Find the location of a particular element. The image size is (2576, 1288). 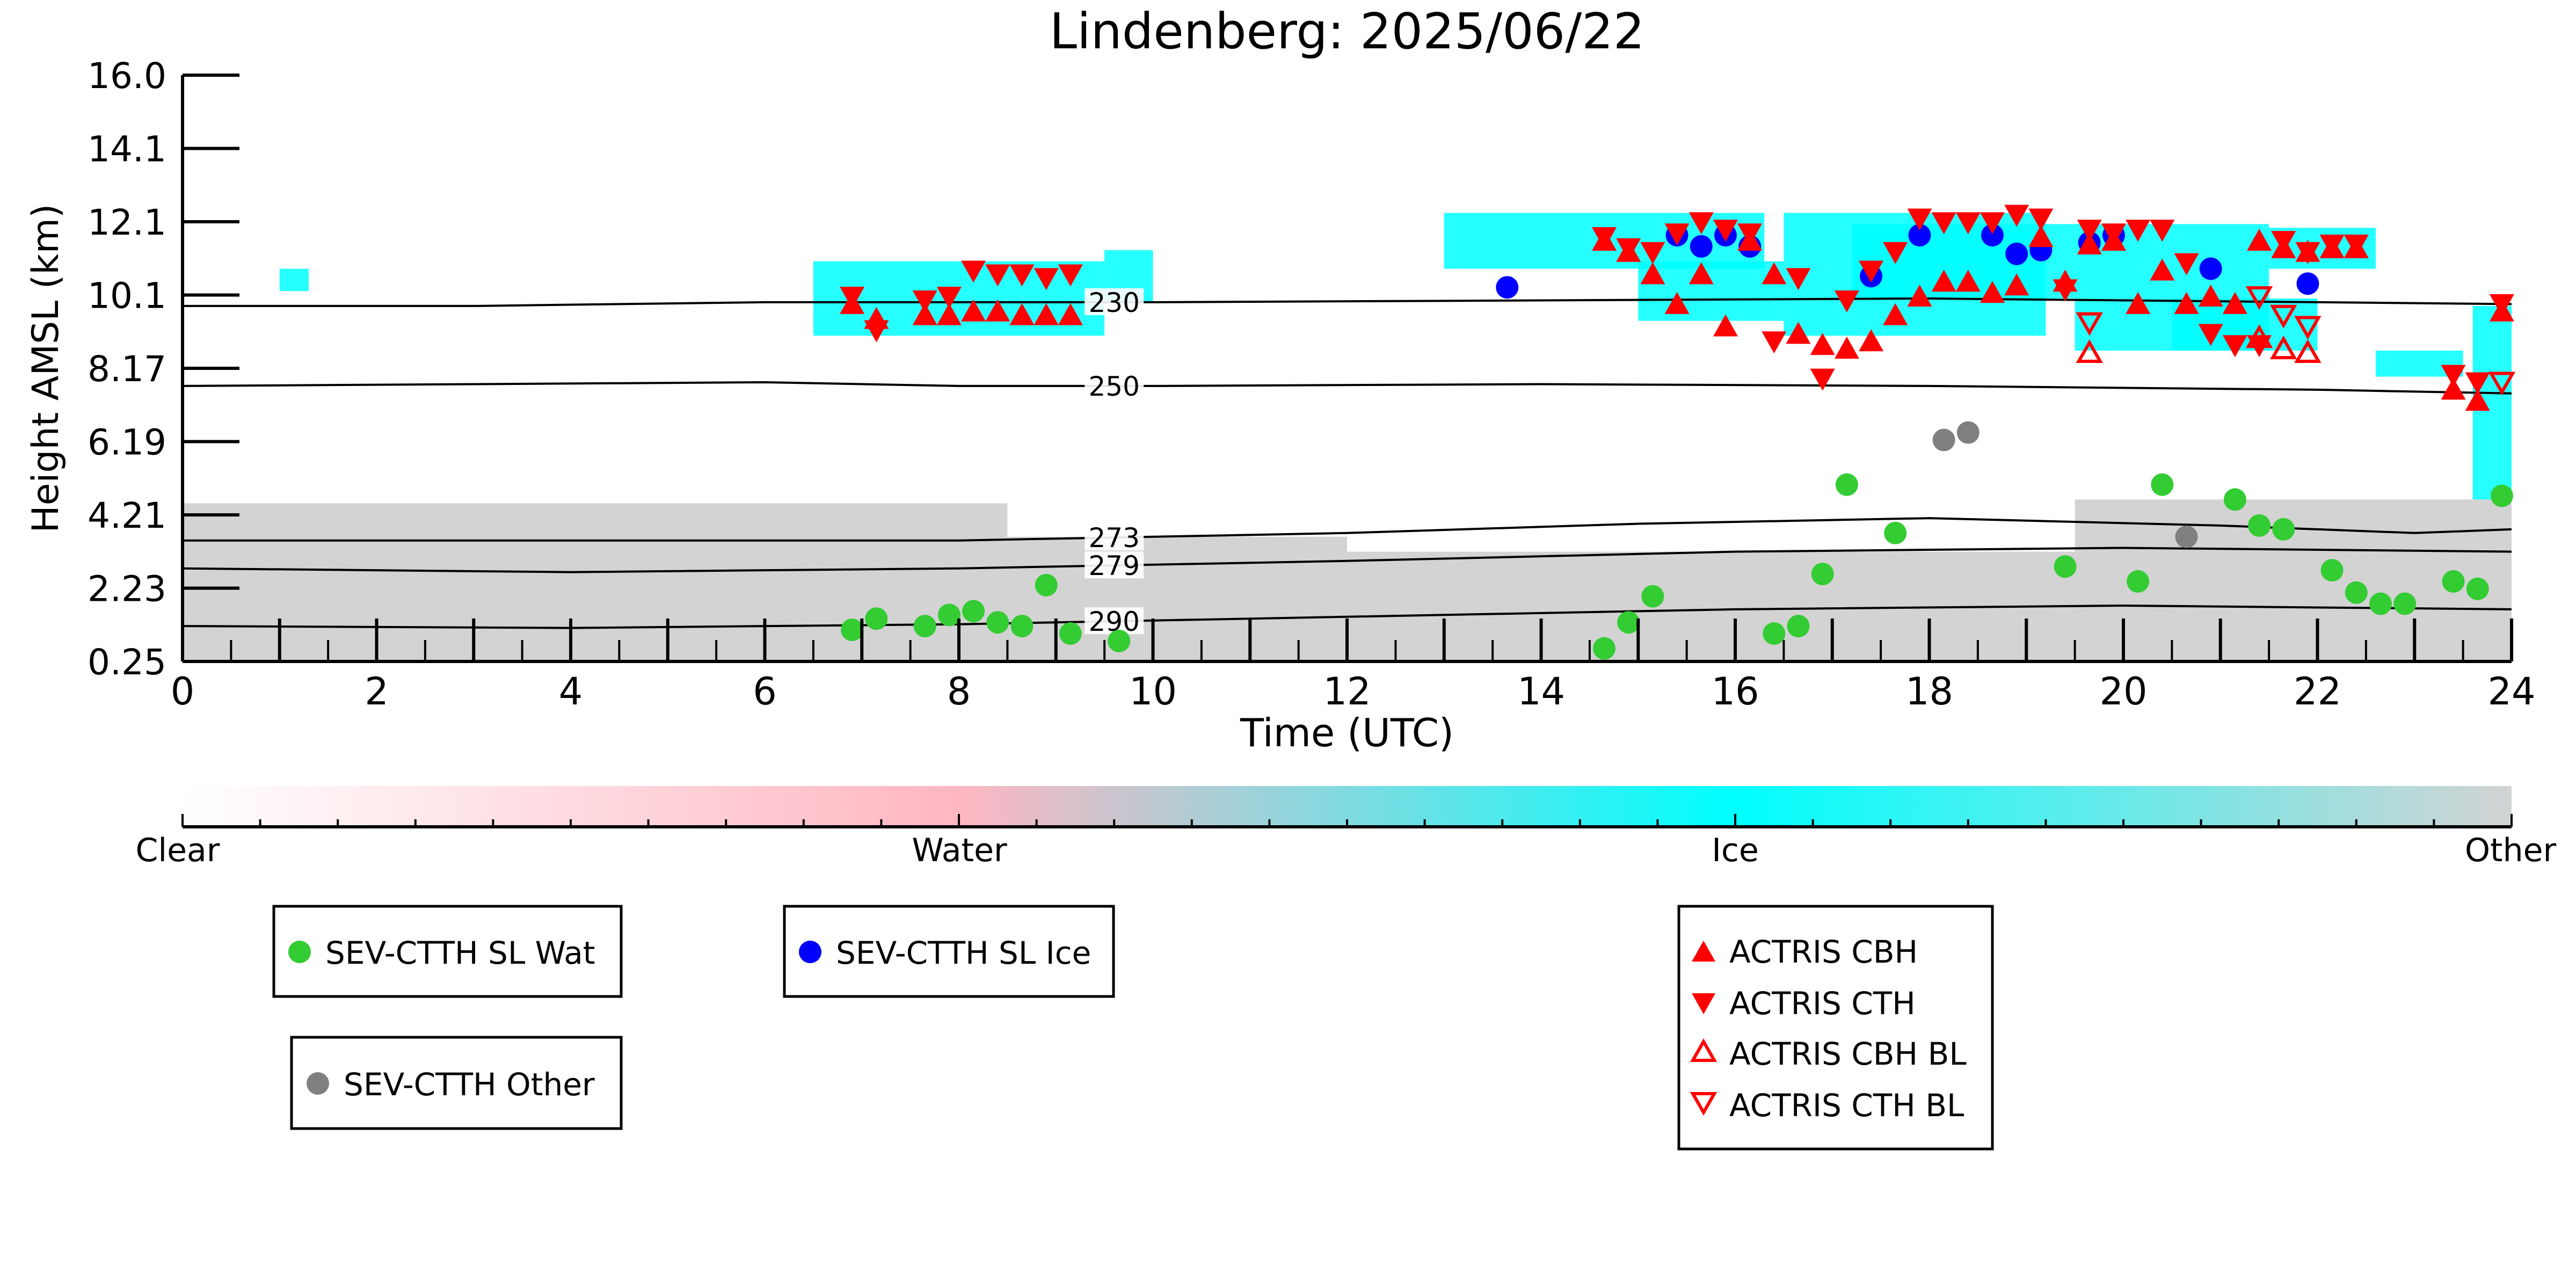

isotherm-label-279: 279 is located at coordinates (1113, 565).